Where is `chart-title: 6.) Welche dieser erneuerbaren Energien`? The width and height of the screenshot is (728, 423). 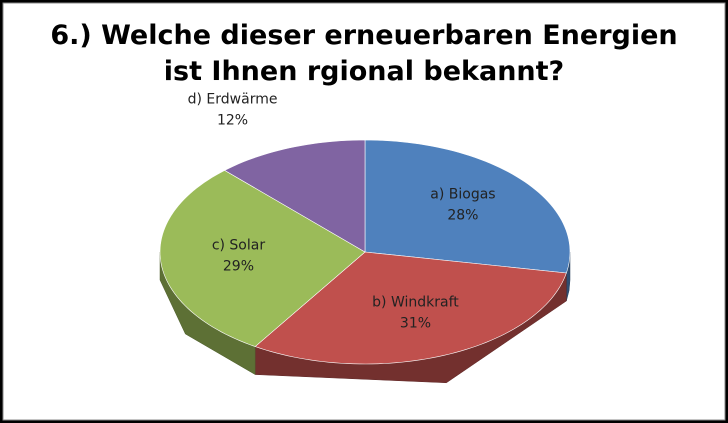 chart-title: 6.) Welche dieser erneuerbaren Energien is located at coordinates (363, 35).